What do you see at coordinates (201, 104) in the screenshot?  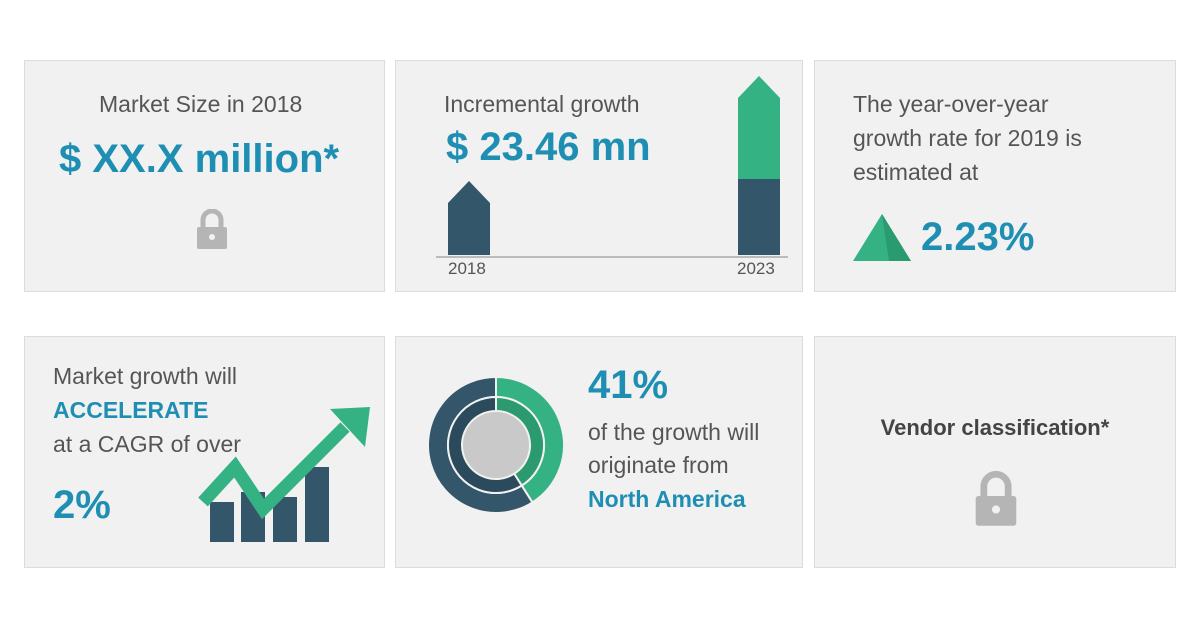 I see `market-size-label: Market Size in 2018` at bounding box center [201, 104].